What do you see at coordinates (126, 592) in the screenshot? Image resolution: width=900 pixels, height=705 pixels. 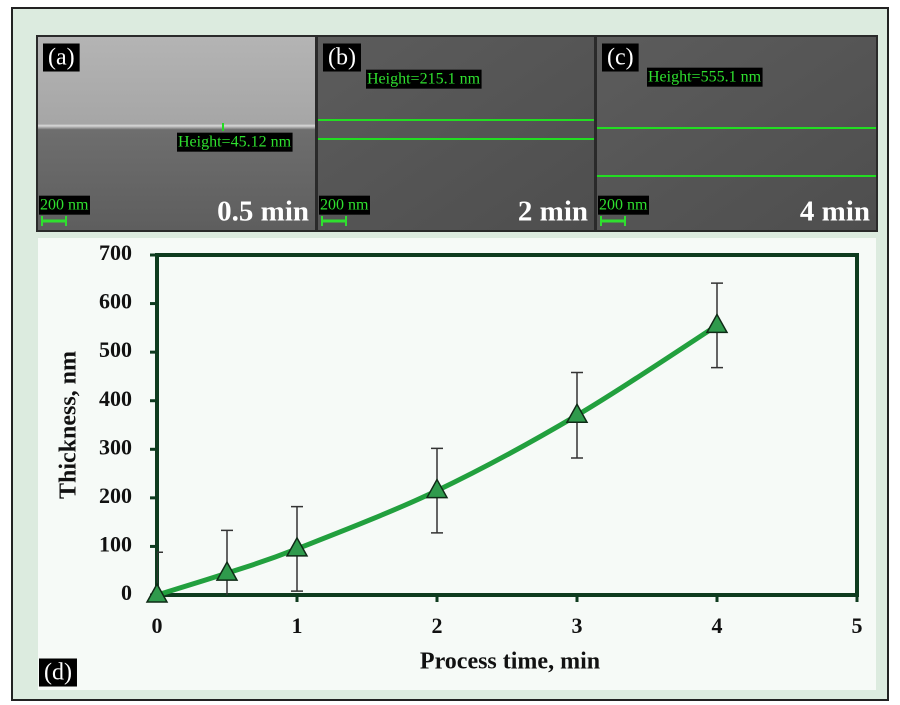 I see `y-tick-label: 0` at bounding box center [126, 592].